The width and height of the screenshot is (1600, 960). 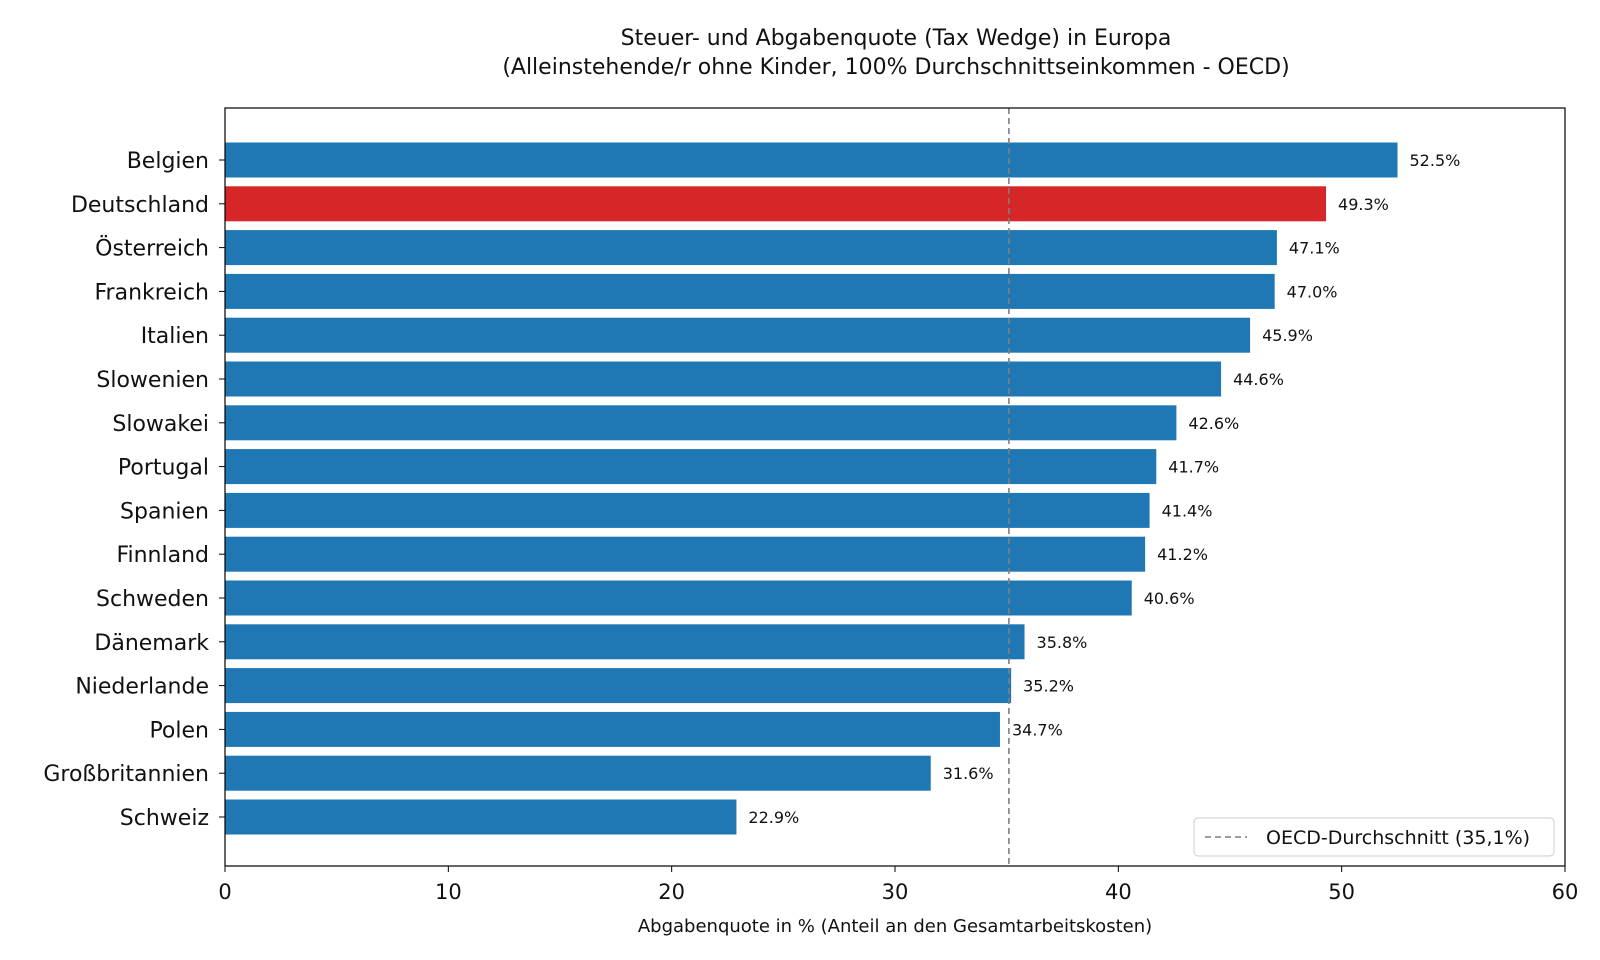 What do you see at coordinates (1118, 892) in the screenshot?
I see `x-tick-label: 40` at bounding box center [1118, 892].